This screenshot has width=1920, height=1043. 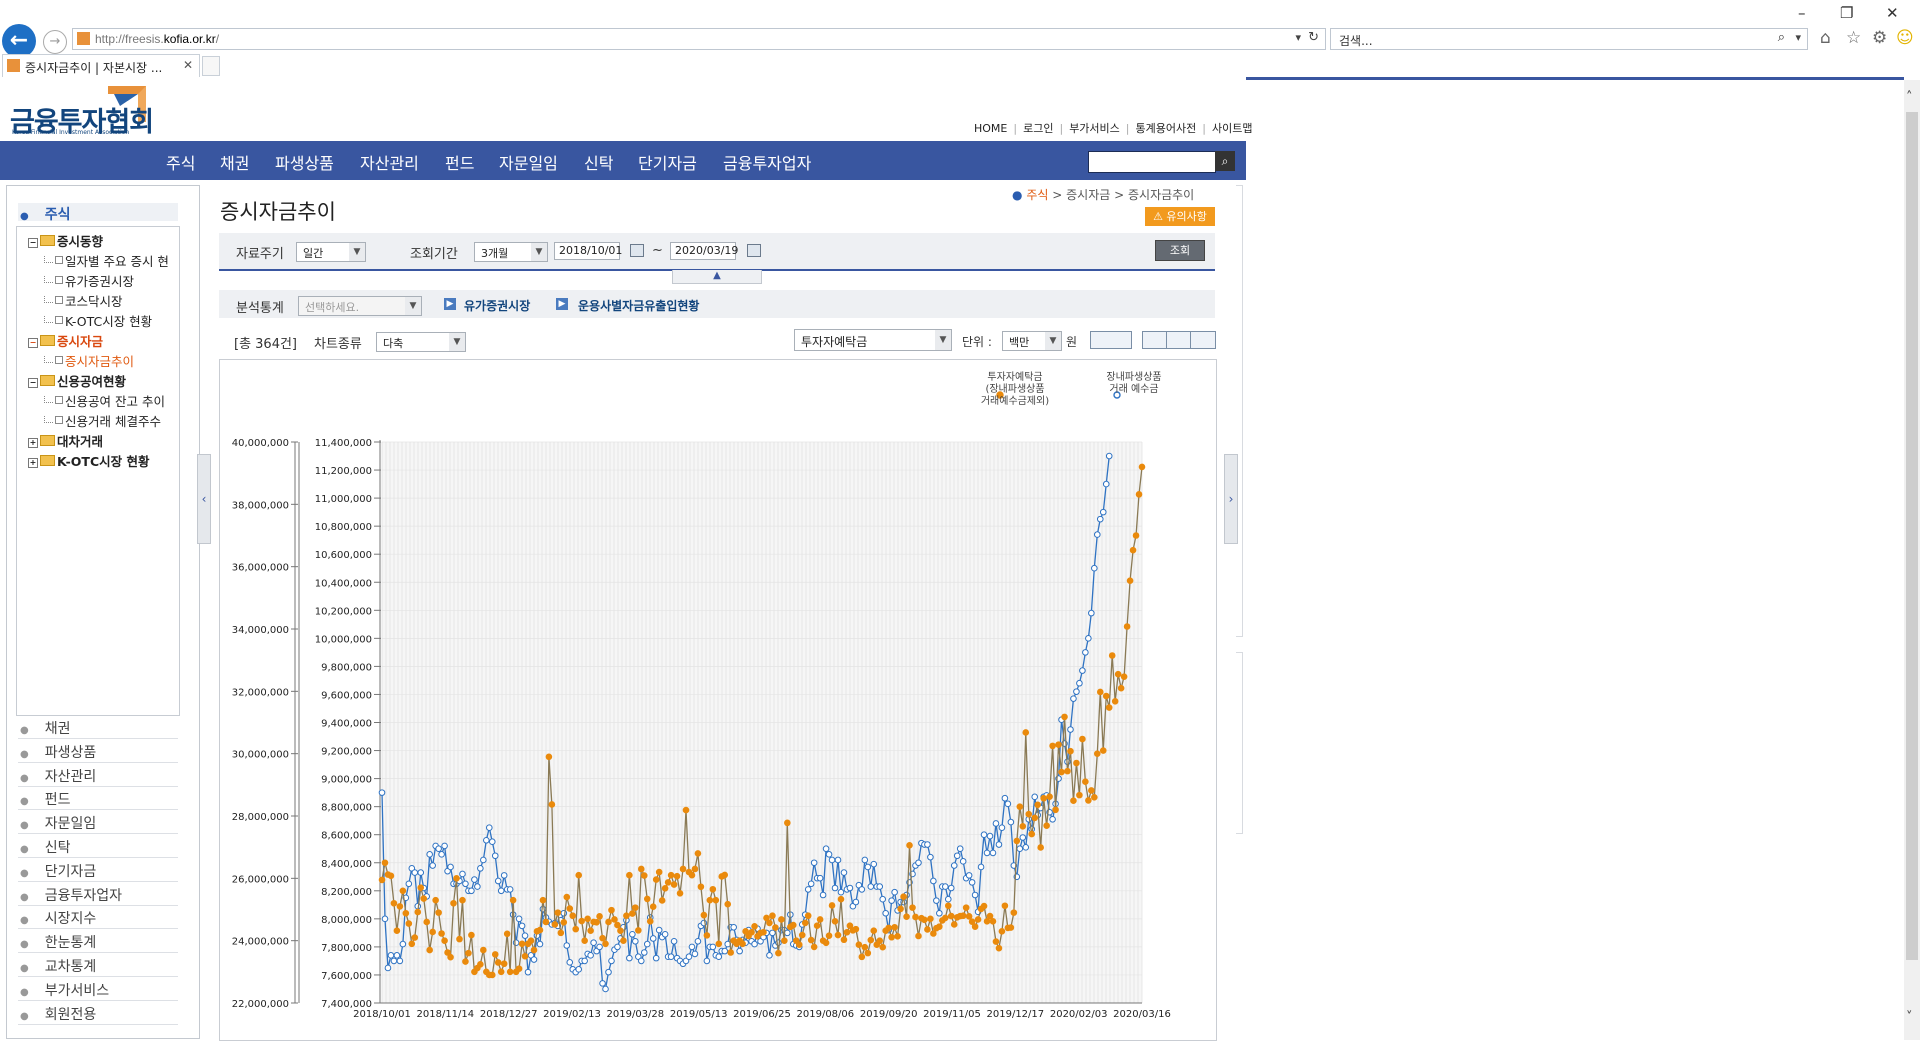 What do you see at coordinates (65, 240) in the screenshot?
I see `tree-item: − 증시동향` at bounding box center [65, 240].